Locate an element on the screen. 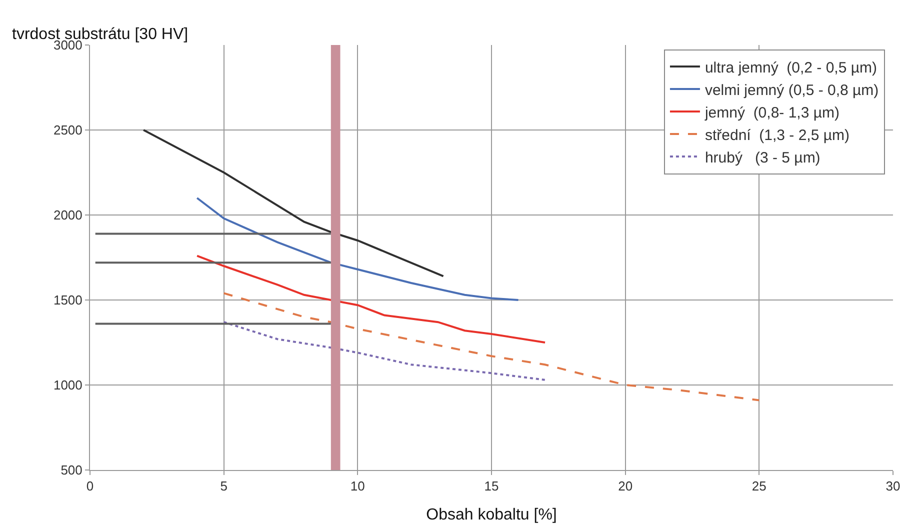  y-tick-label: 2000 is located at coordinates (67, 215).